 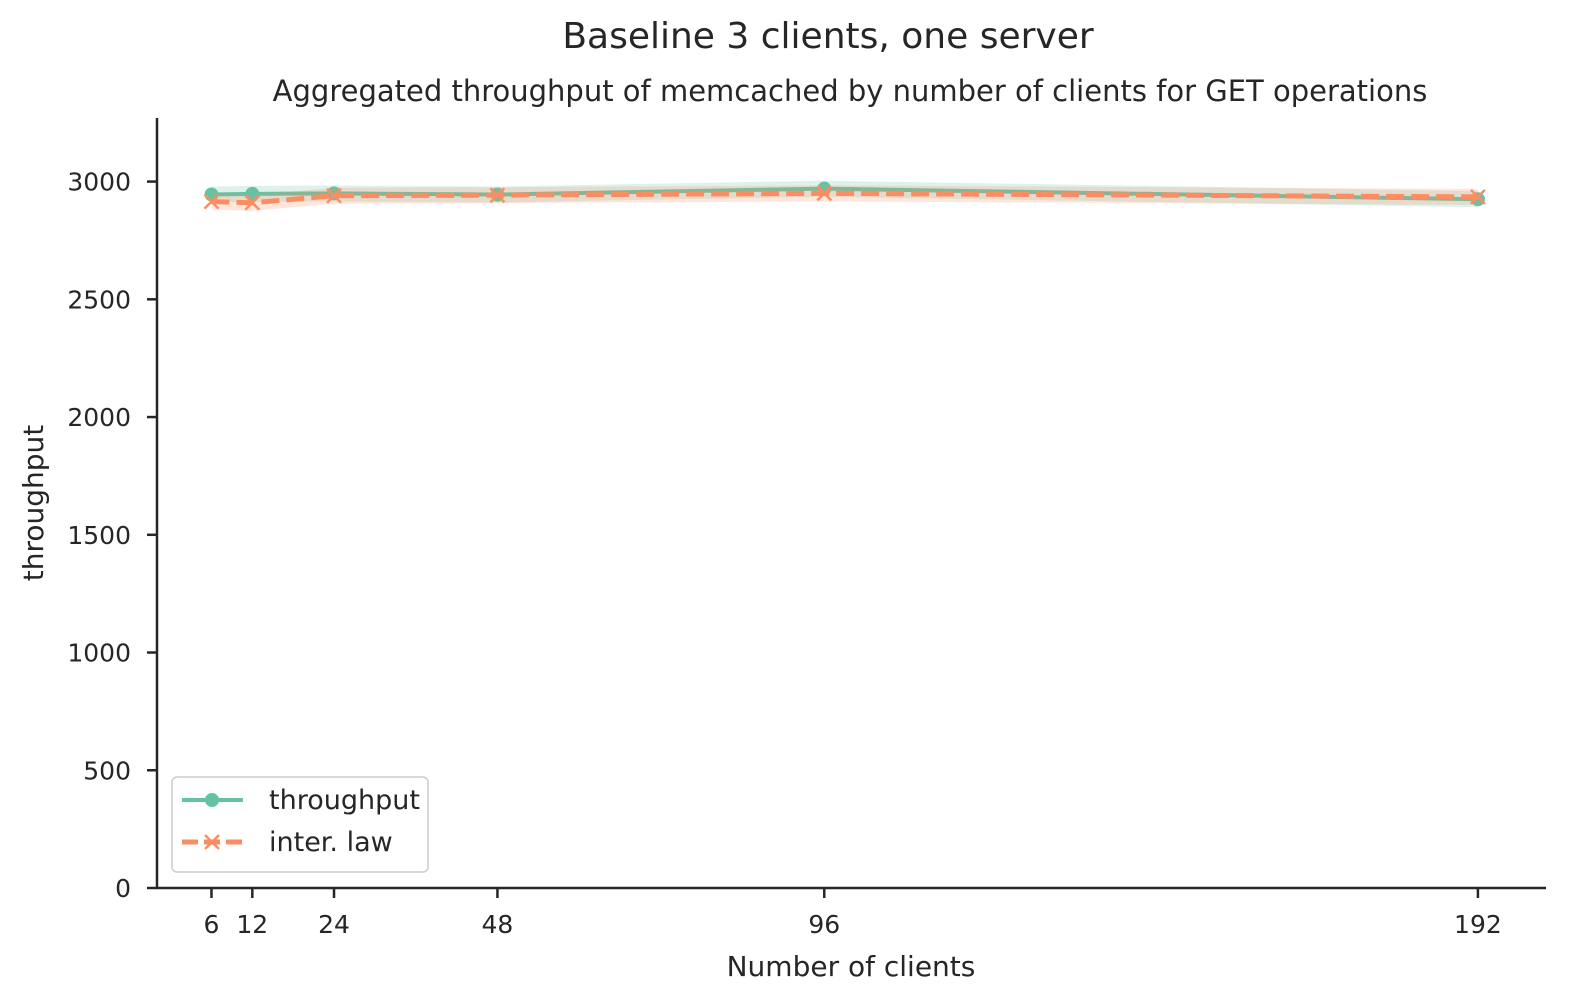 I want to click on series-inter-law-line, so click(x=844, y=198).